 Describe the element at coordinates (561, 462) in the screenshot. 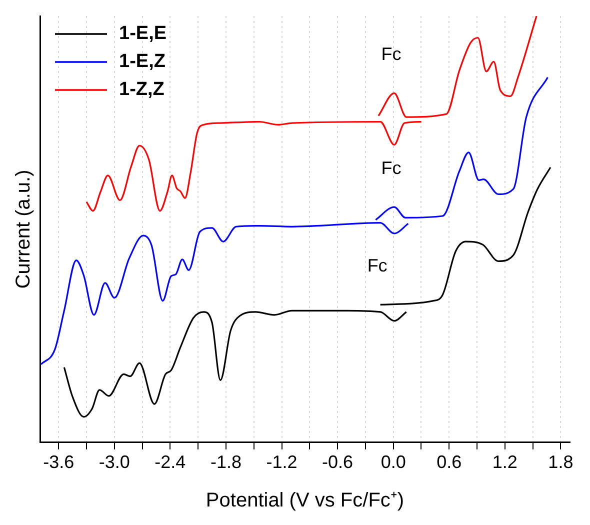

I see `x-tick-label: 1.8` at that location.